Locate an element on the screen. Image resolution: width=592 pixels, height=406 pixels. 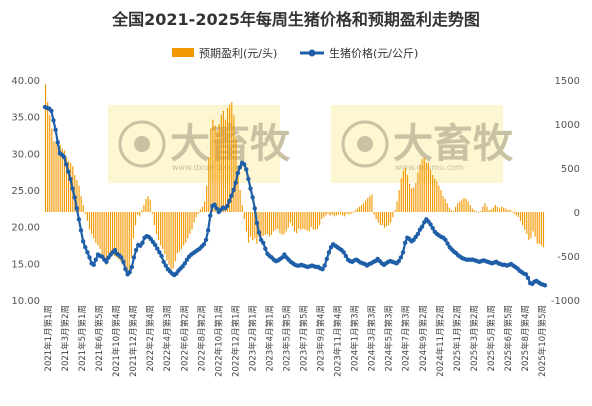
legend-bar-label: 预期盈利(元/头) is located at coordinates (238, 53).